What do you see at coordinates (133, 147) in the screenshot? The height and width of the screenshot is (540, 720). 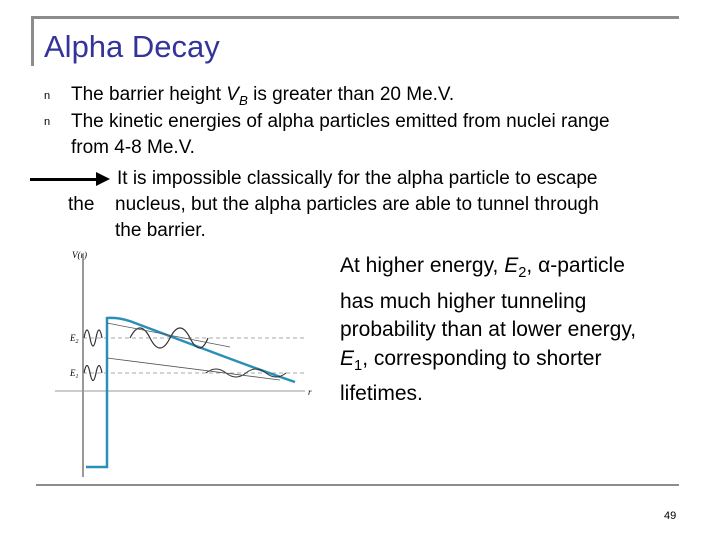 I see `bullet-text-line2: from 4-8 Me.V.` at bounding box center [133, 147].